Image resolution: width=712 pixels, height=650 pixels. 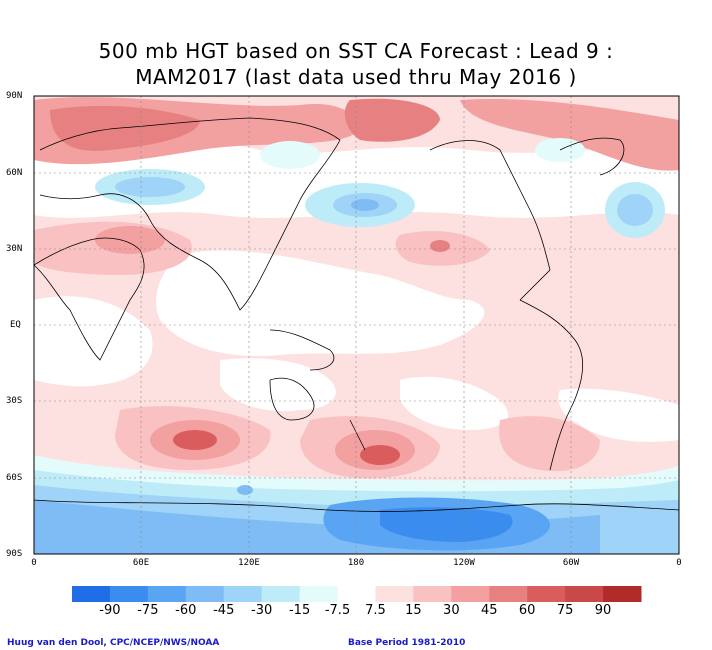 I want to click on colorbar-tick-label: -90, so click(x=110, y=610).